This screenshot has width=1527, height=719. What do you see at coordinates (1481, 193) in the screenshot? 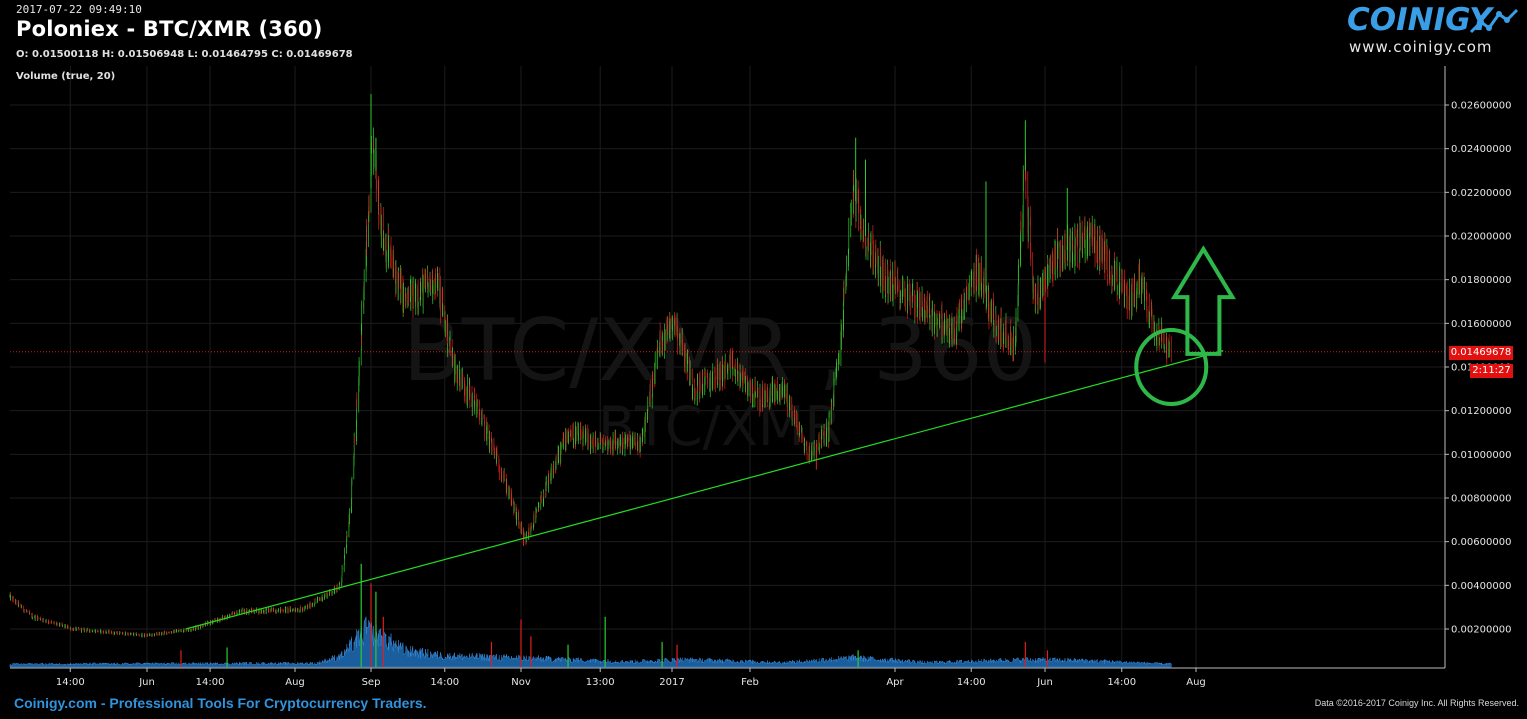
I see `y-tick-label: 0.02200000` at bounding box center [1481, 193].